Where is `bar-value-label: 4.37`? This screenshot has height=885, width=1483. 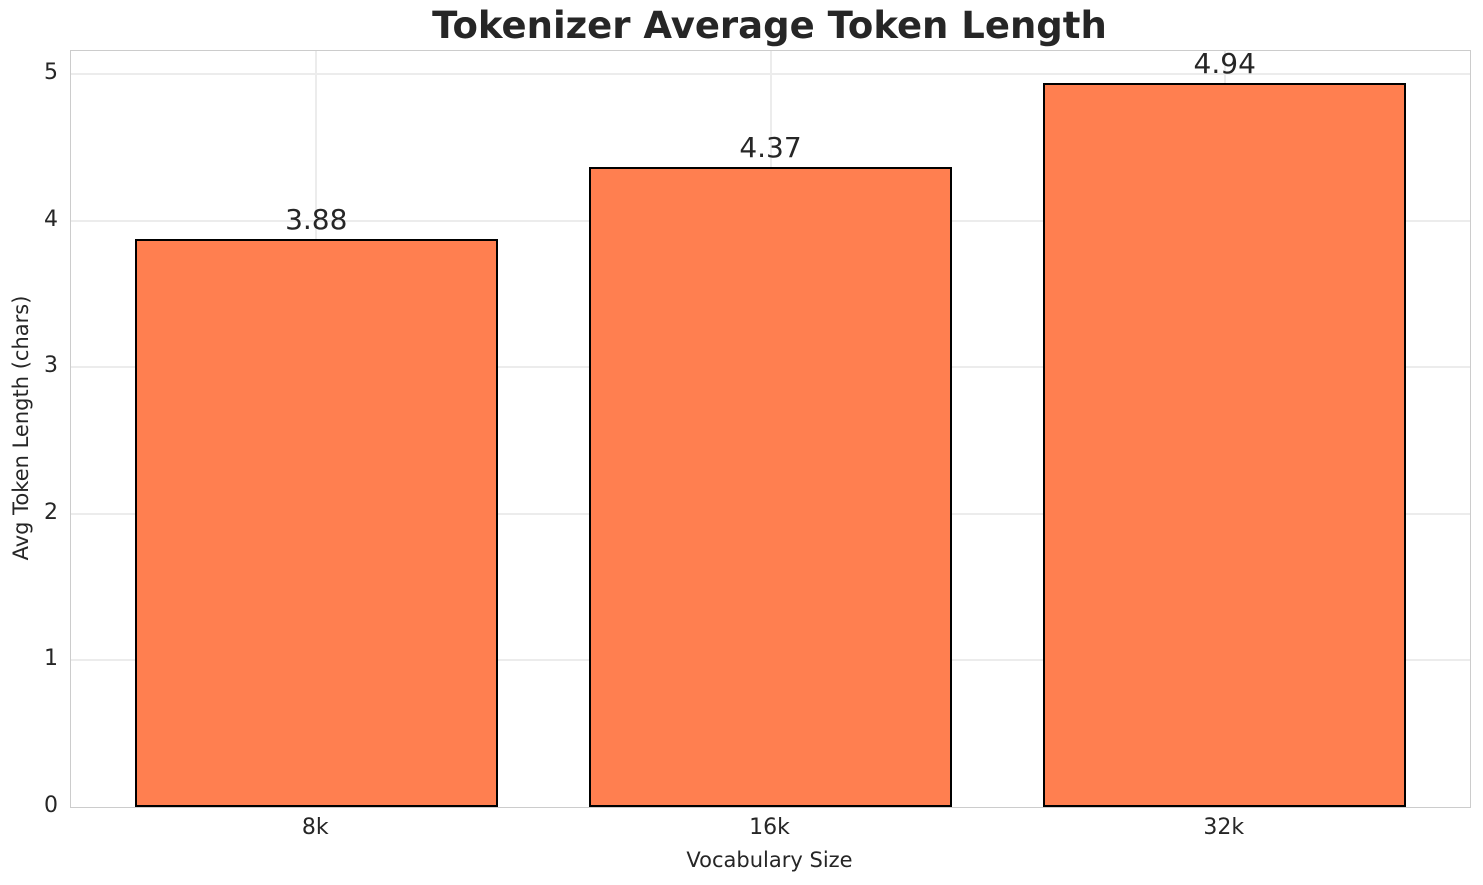 bar-value-label: 4.37 is located at coordinates (770, 147).